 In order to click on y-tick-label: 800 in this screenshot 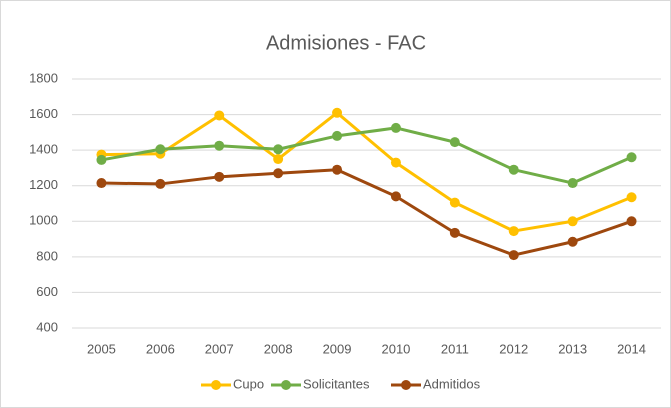, I will do `click(47, 255)`.